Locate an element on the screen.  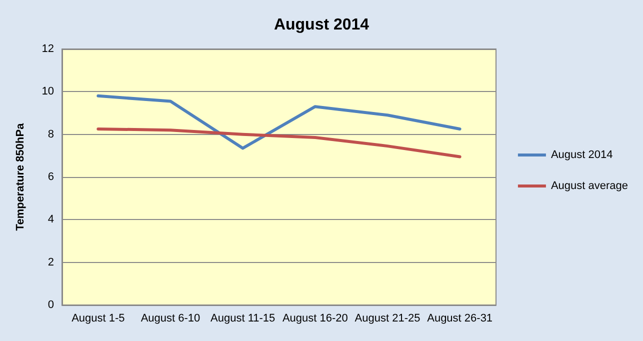
y-tick-label: 4 is located at coordinates (51, 220).